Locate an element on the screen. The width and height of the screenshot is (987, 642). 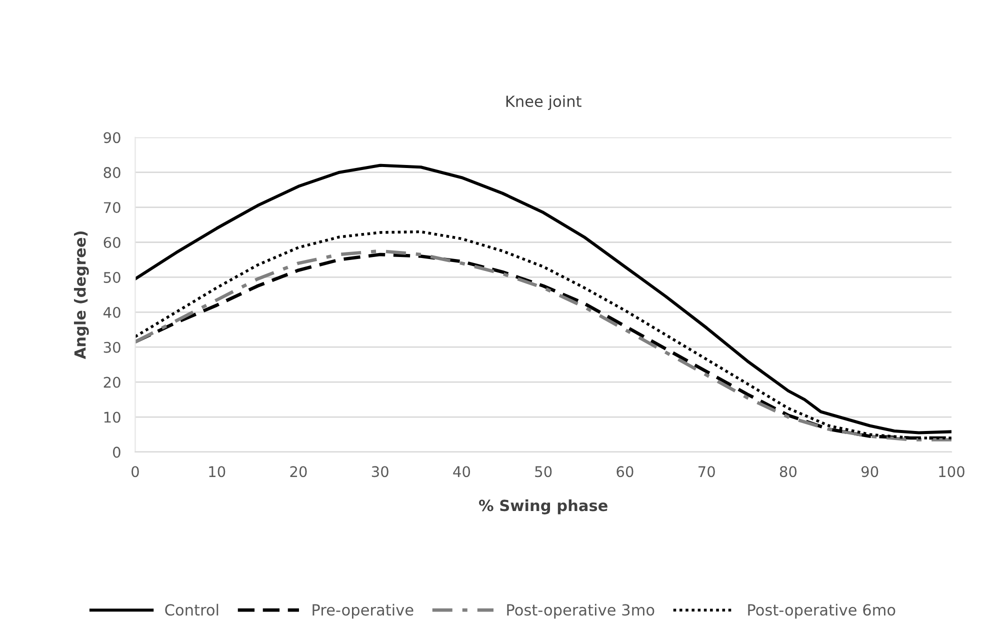
y-tick-label: 70 is located at coordinates (112, 208).